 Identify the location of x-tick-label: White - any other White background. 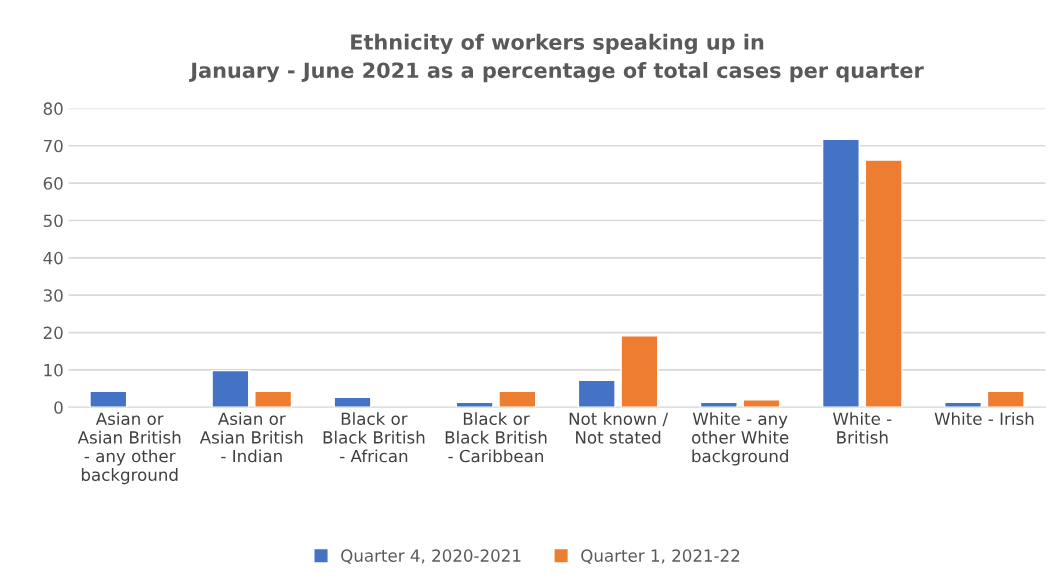
(740, 439).